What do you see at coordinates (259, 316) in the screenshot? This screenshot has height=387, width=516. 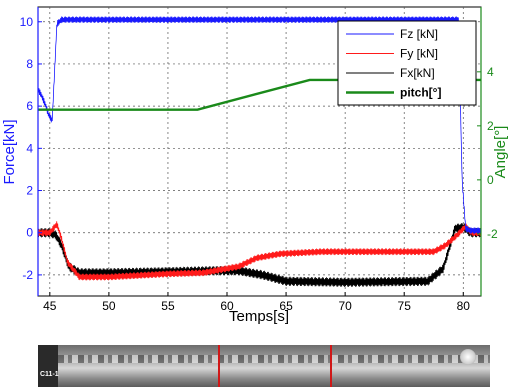 I see `x-axis-label: Temps[s]` at bounding box center [259, 316].